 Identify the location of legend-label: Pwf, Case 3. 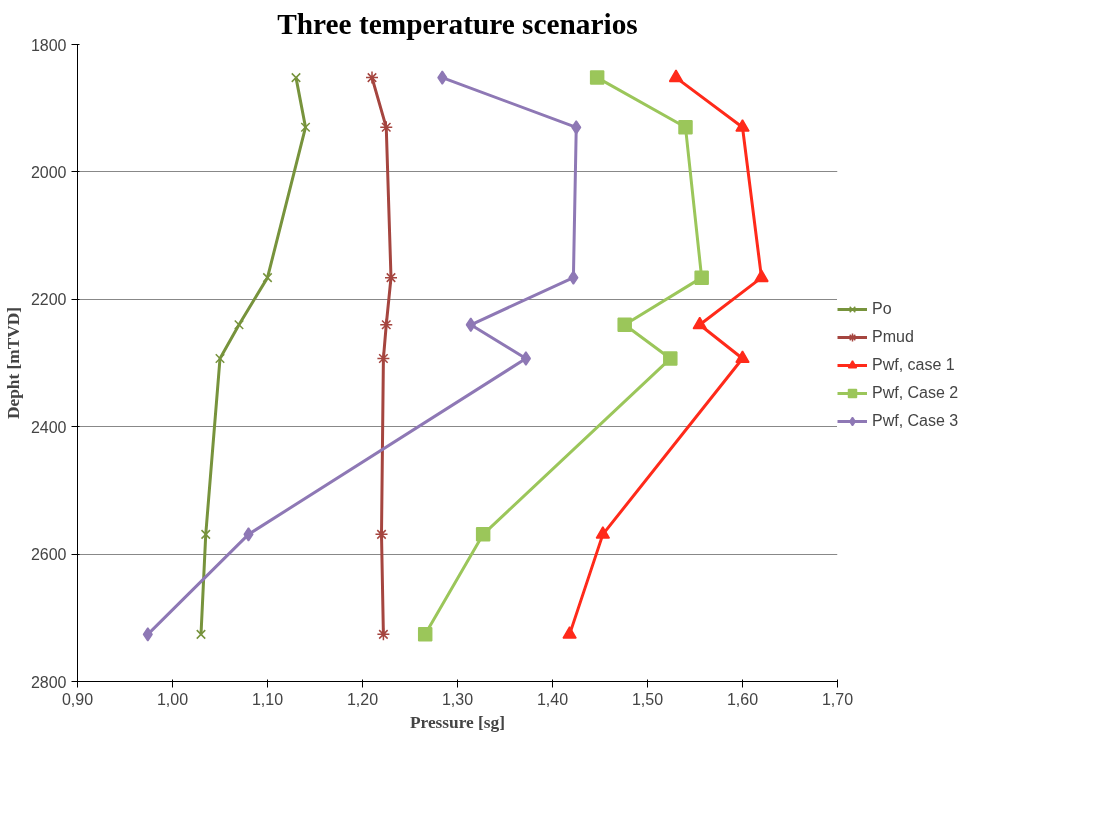
(915, 421).